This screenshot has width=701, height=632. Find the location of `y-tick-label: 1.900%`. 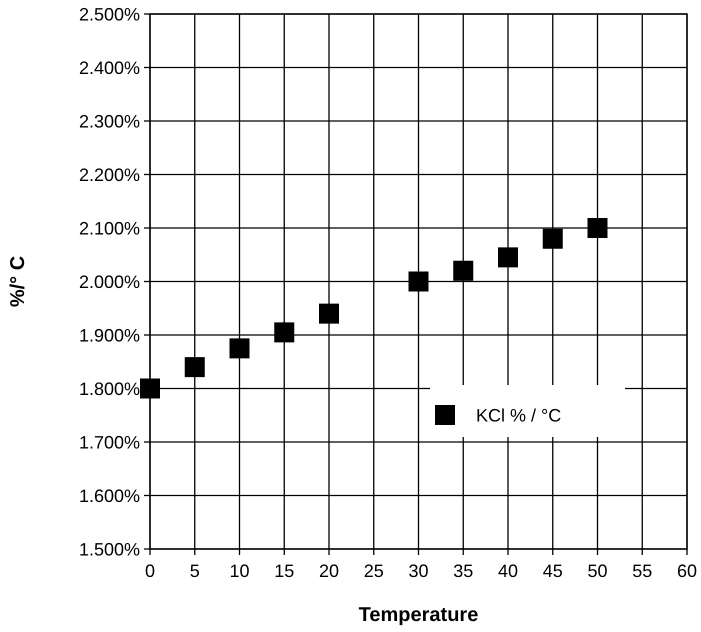

y-tick-label: 1.900% is located at coordinates (109, 335).